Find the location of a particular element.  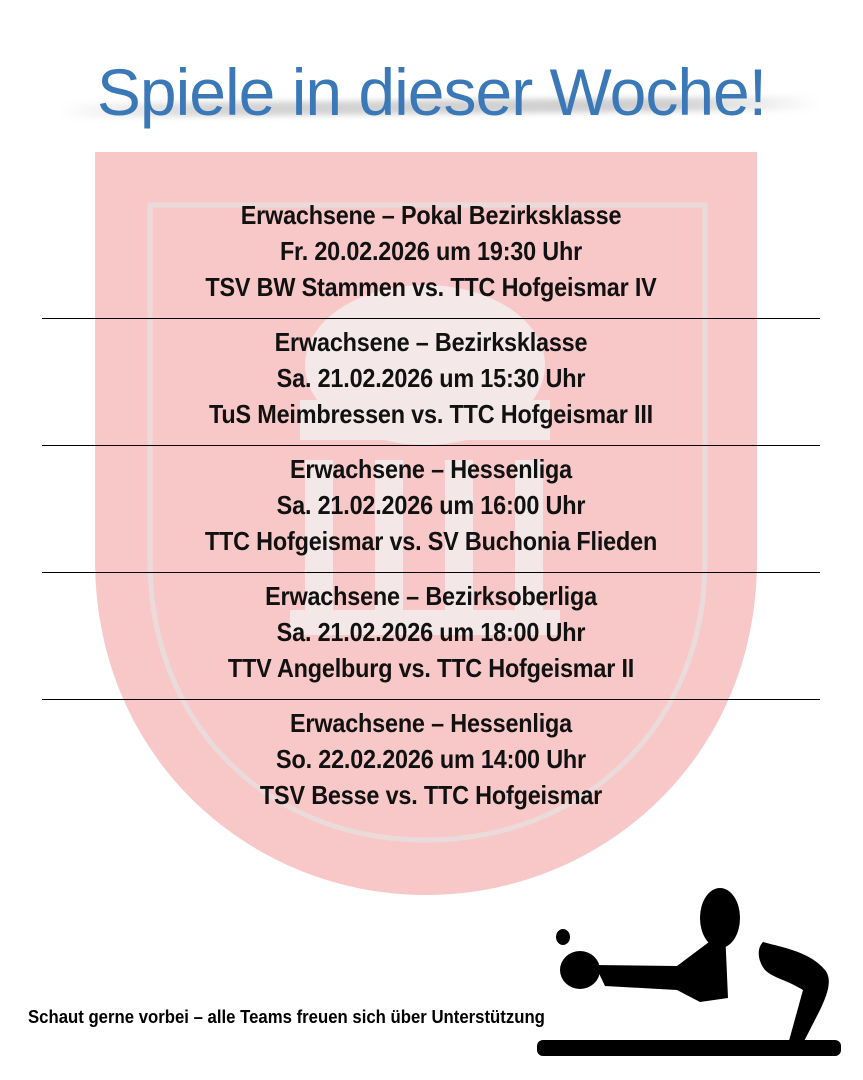

match-league: Erwachsene – Bezirksoberliga is located at coordinates (431, 596).